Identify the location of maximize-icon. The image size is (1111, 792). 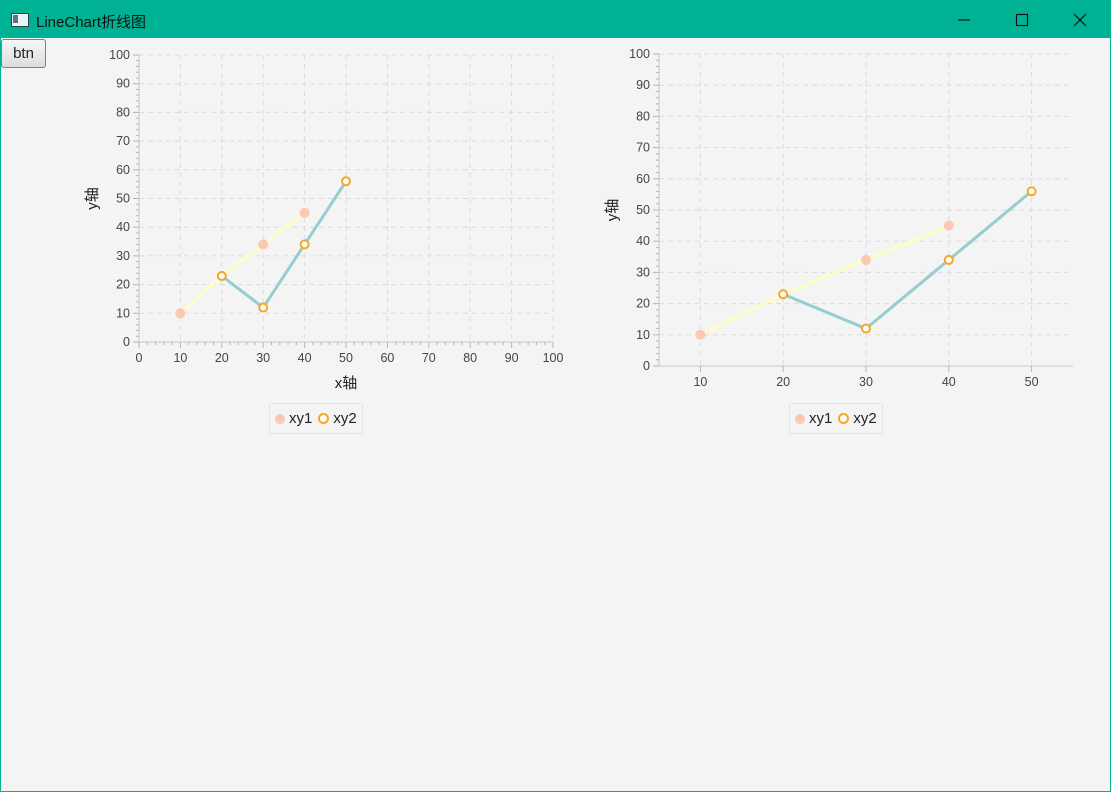
(1022, 20).